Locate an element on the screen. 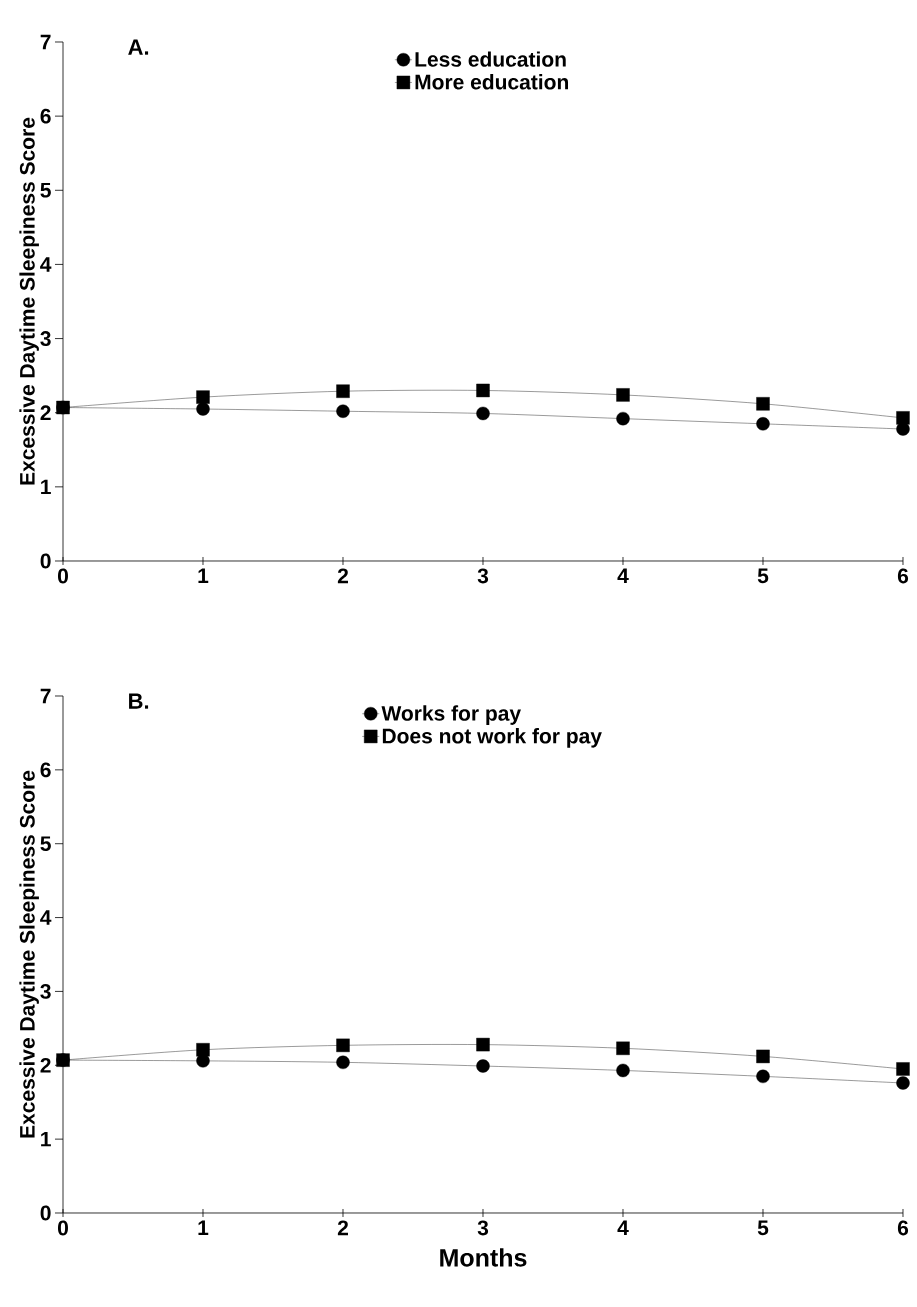 The width and height of the screenshot is (917, 1307). legend-label: More education is located at coordinates (492, 82).